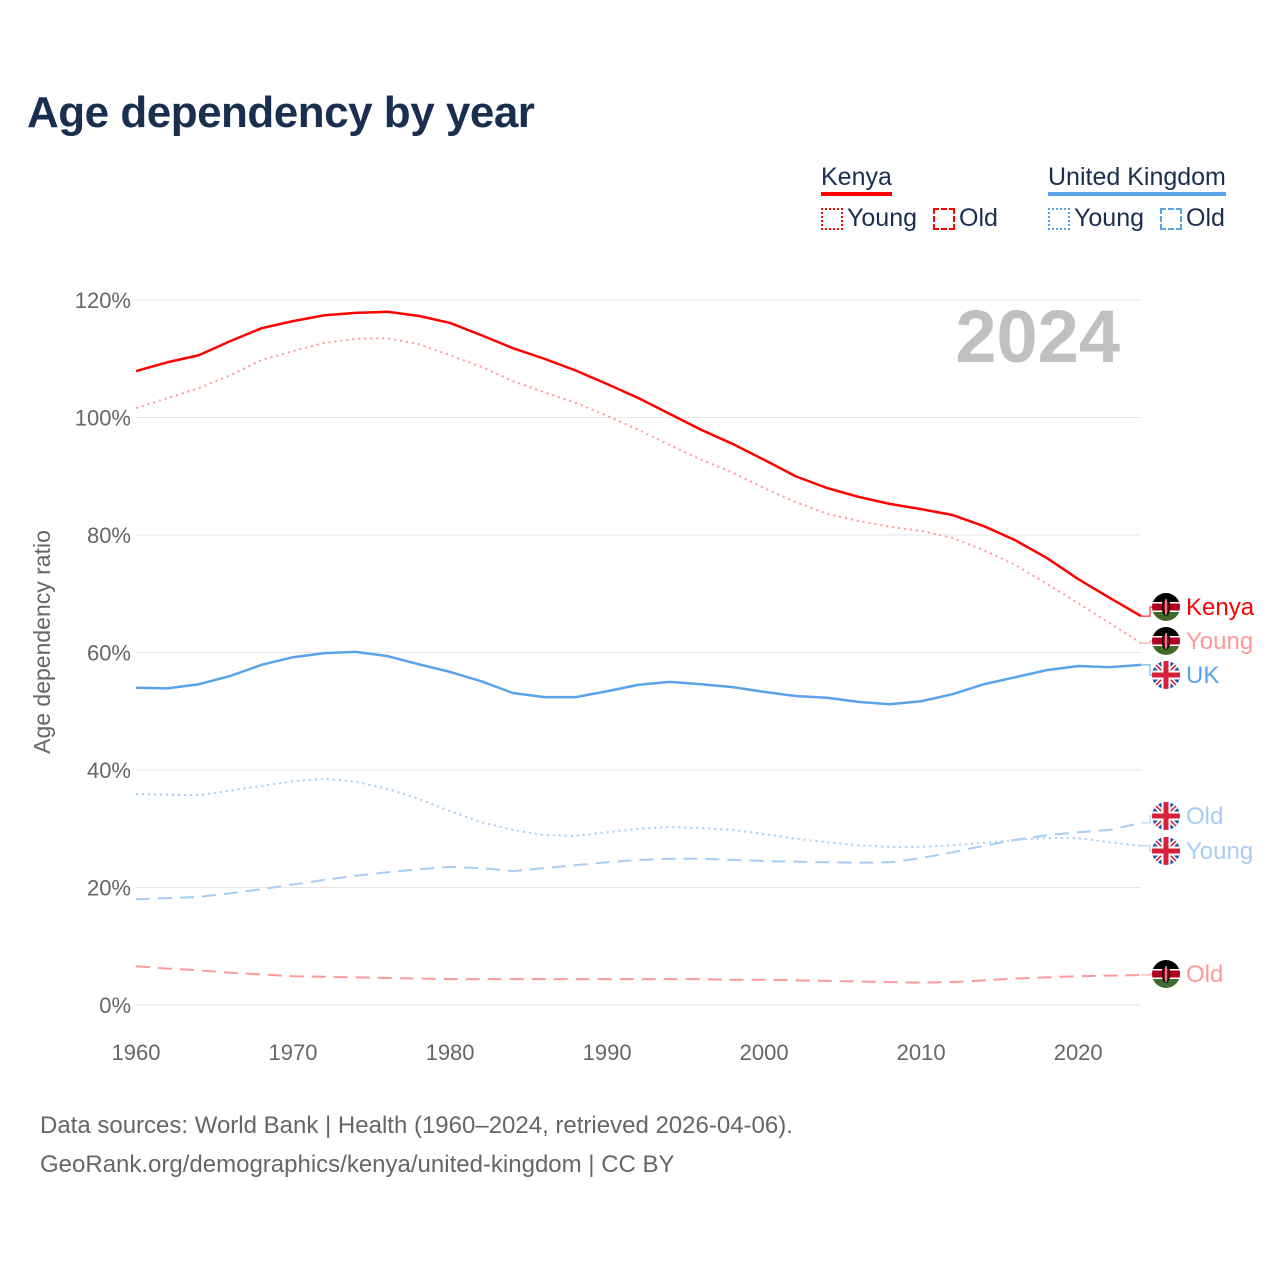 The image size is (1280, 1280). What do you see at coordinates (109, 770) in the screenshot?
I see `y-tick-label: 40%` at bounding box center [109, 770].